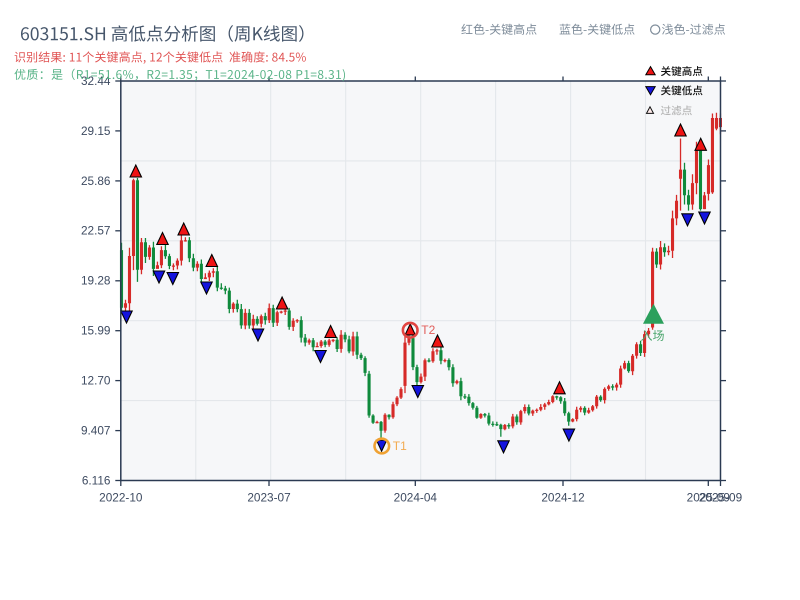 This screenshot has height=600, width=800. What do you see at coordinates (428, 330) in the screenshot?
I see `svg-text: T2` at bounding box center [428, 330].